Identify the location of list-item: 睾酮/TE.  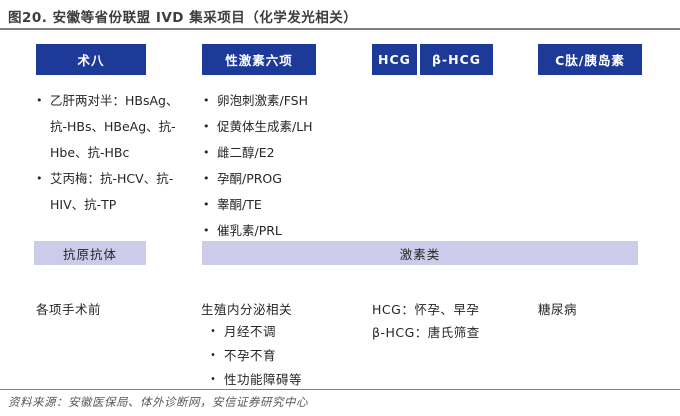
(283, 205).